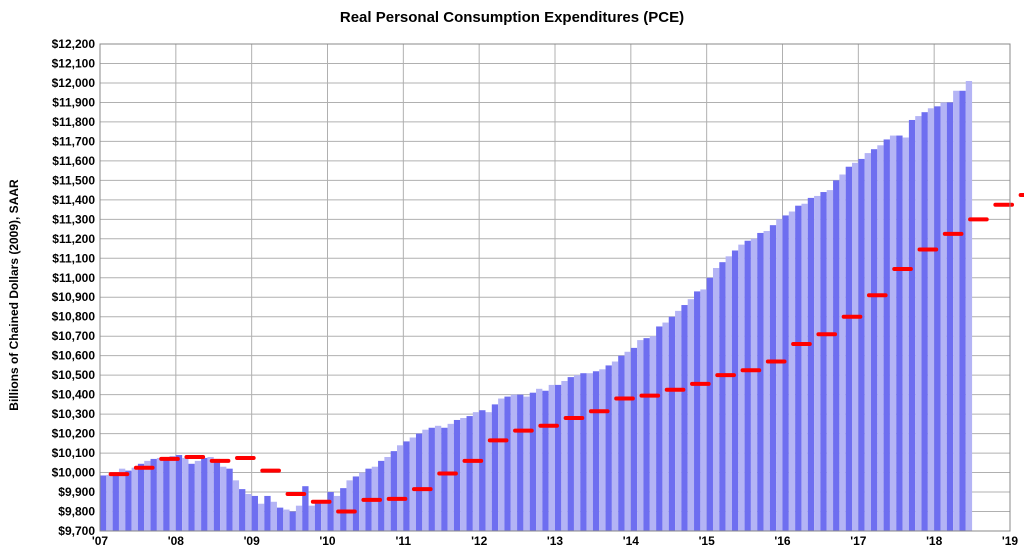 Image resolution: width=1024 pixels, height=550 pixels. What do you see at coordinates (76, 492) in the screenshot?
I see `y-tick-label: $9,900` at bounding box center [76, 492].